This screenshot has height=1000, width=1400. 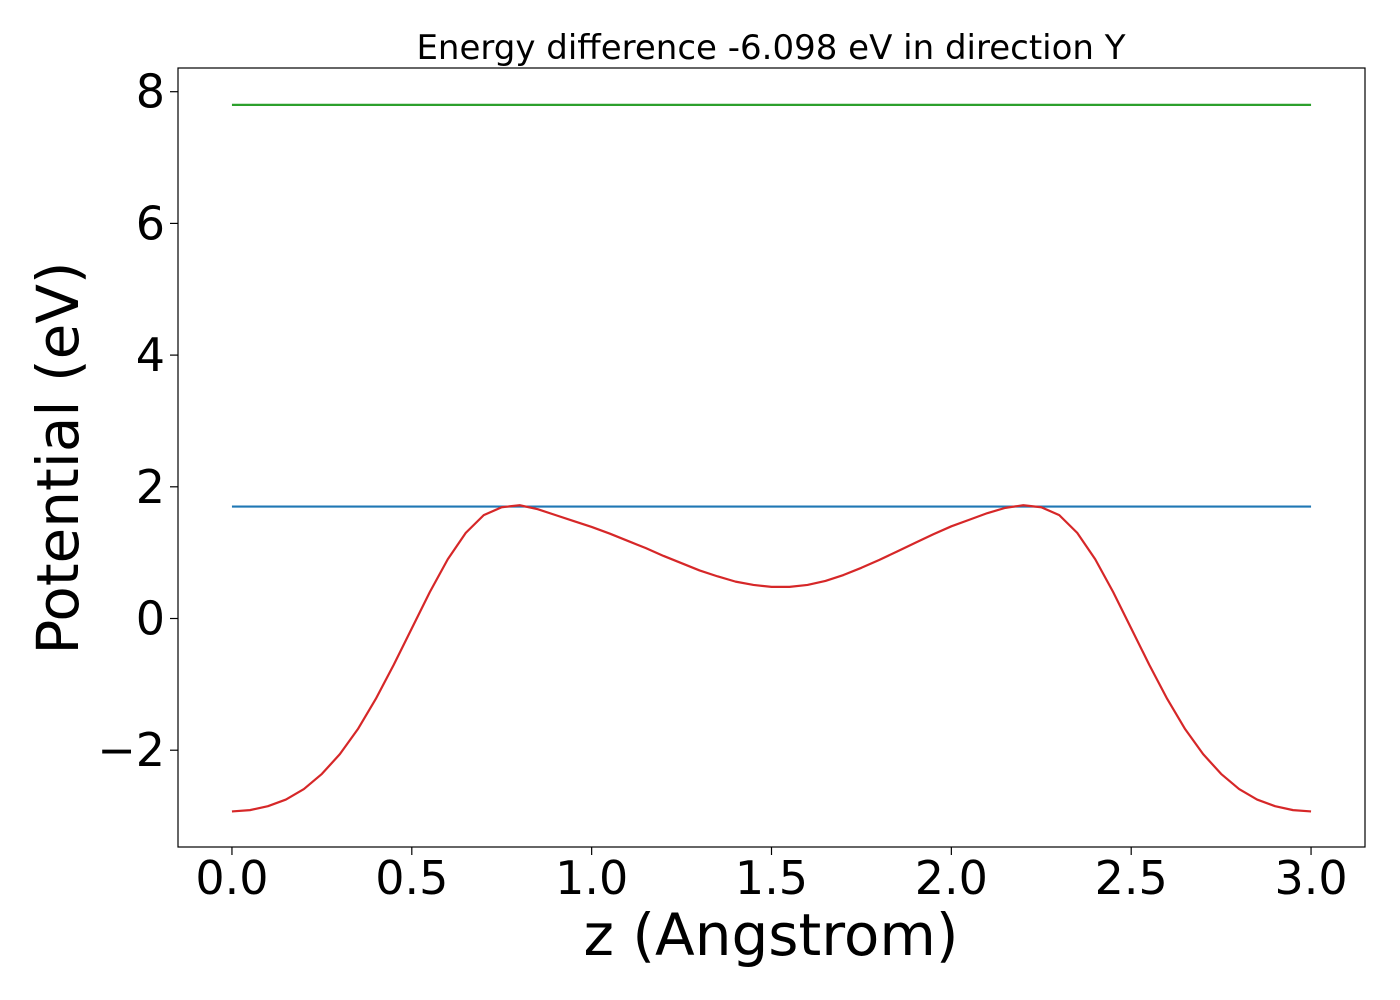 I want to click on y-tick-label: 6, so click(x=150, y=223).